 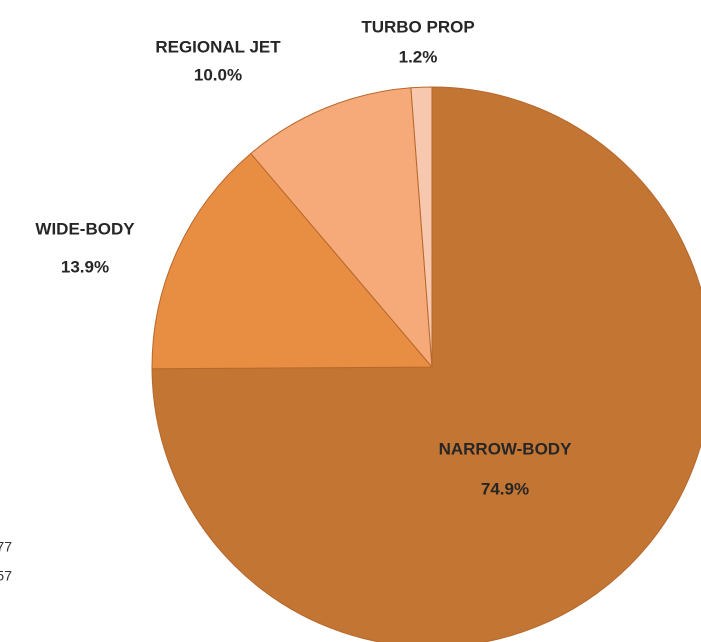 What do you see at coordinates (6, 576) in the screenshot?
I see `annotation: 57` at bounding box center [6, 576].